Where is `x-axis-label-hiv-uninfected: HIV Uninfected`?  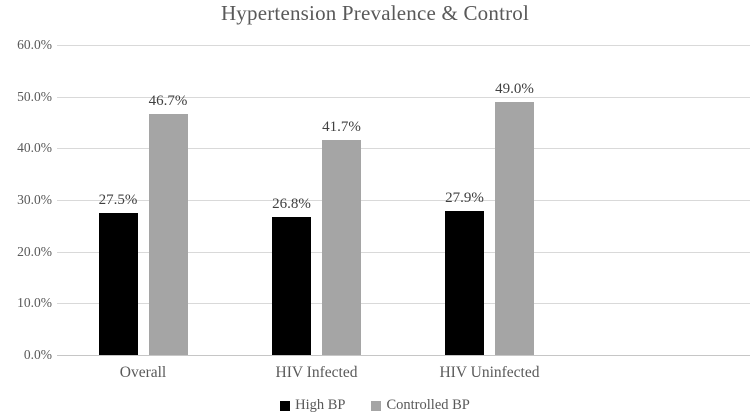
x-axis-label-hiv-uninfected: HIV Uninfected is located at coordinates (489, 372).